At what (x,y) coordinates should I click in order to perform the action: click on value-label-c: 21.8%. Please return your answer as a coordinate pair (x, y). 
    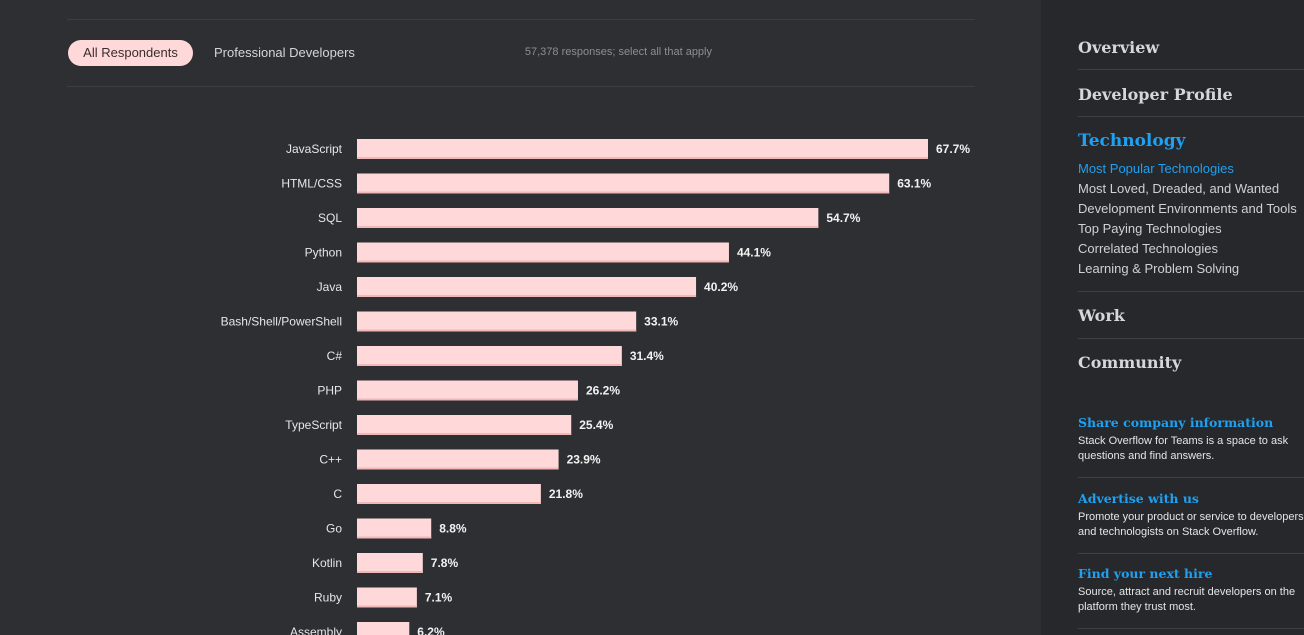
    Looking at the image, I should click on (566, 494).